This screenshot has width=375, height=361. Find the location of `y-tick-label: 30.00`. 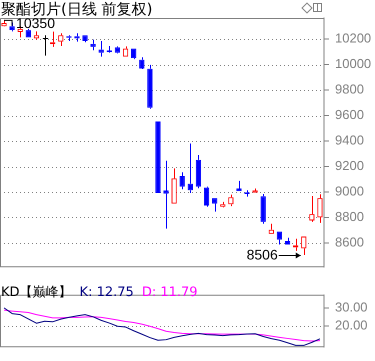

y-tick-label: 30.00 is located at coordinates (351, 307).